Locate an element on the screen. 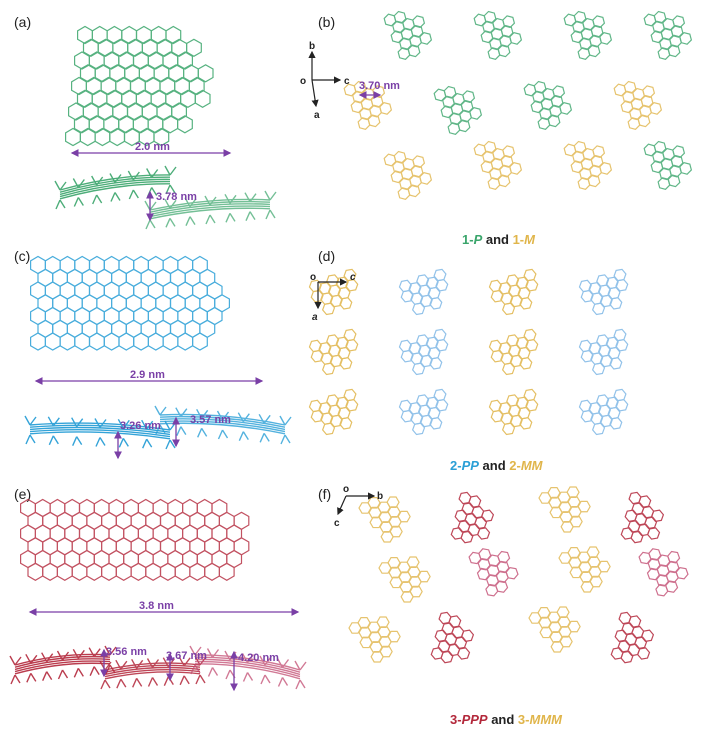 The width and height of the screenshot is (712, 738). molecule-2-side-view is located at coordinates (158, 427).